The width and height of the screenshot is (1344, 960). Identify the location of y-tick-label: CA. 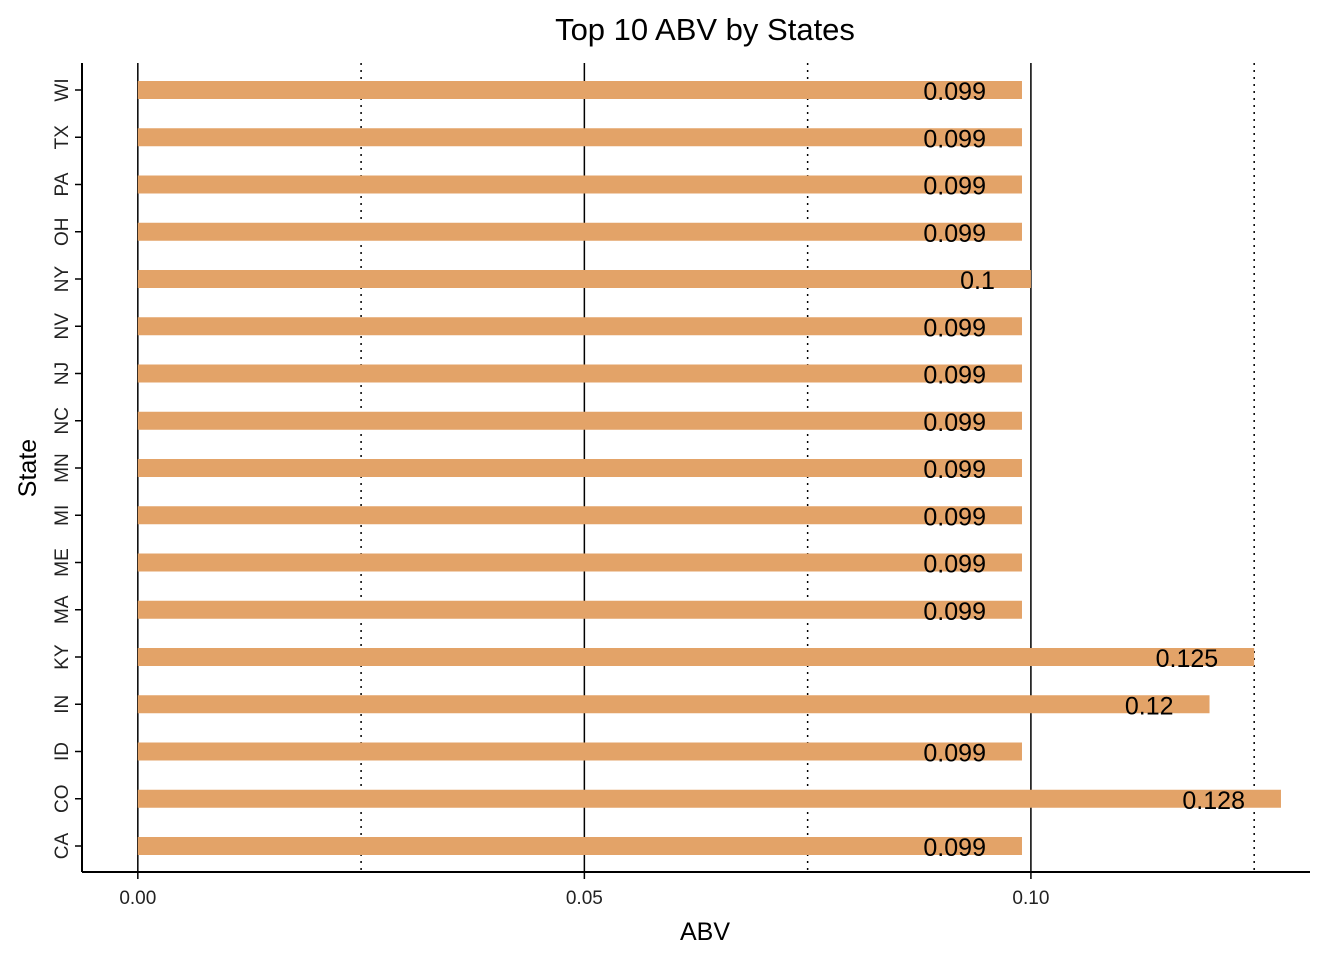
(62, 845).